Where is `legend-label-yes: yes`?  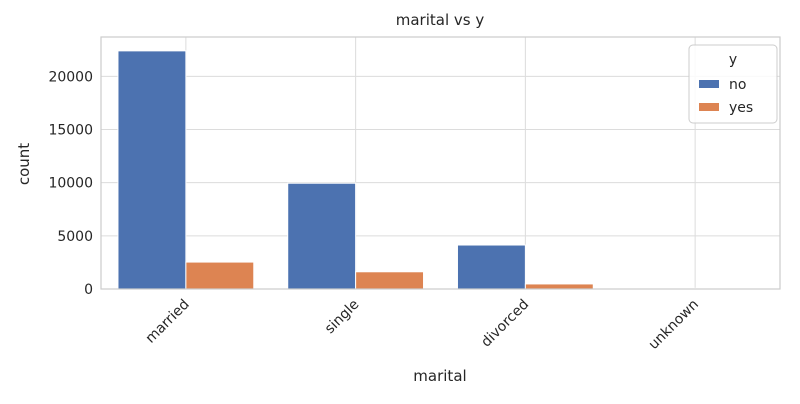 legend-label-yes: yes is located at coordinates (741, 108).